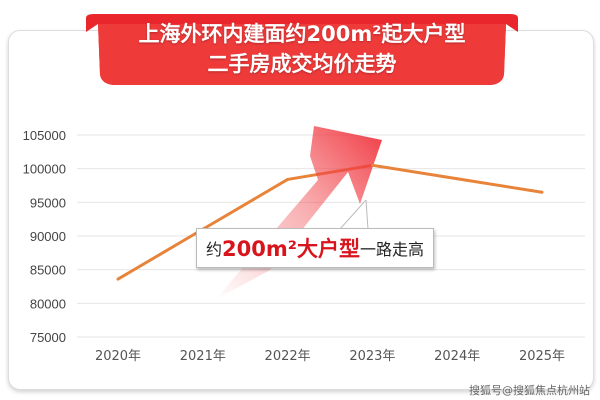  What do you see at coordinates (288, 179) in the screenshot?
I see `data-point-2022年` at bounding box center [288, 179].